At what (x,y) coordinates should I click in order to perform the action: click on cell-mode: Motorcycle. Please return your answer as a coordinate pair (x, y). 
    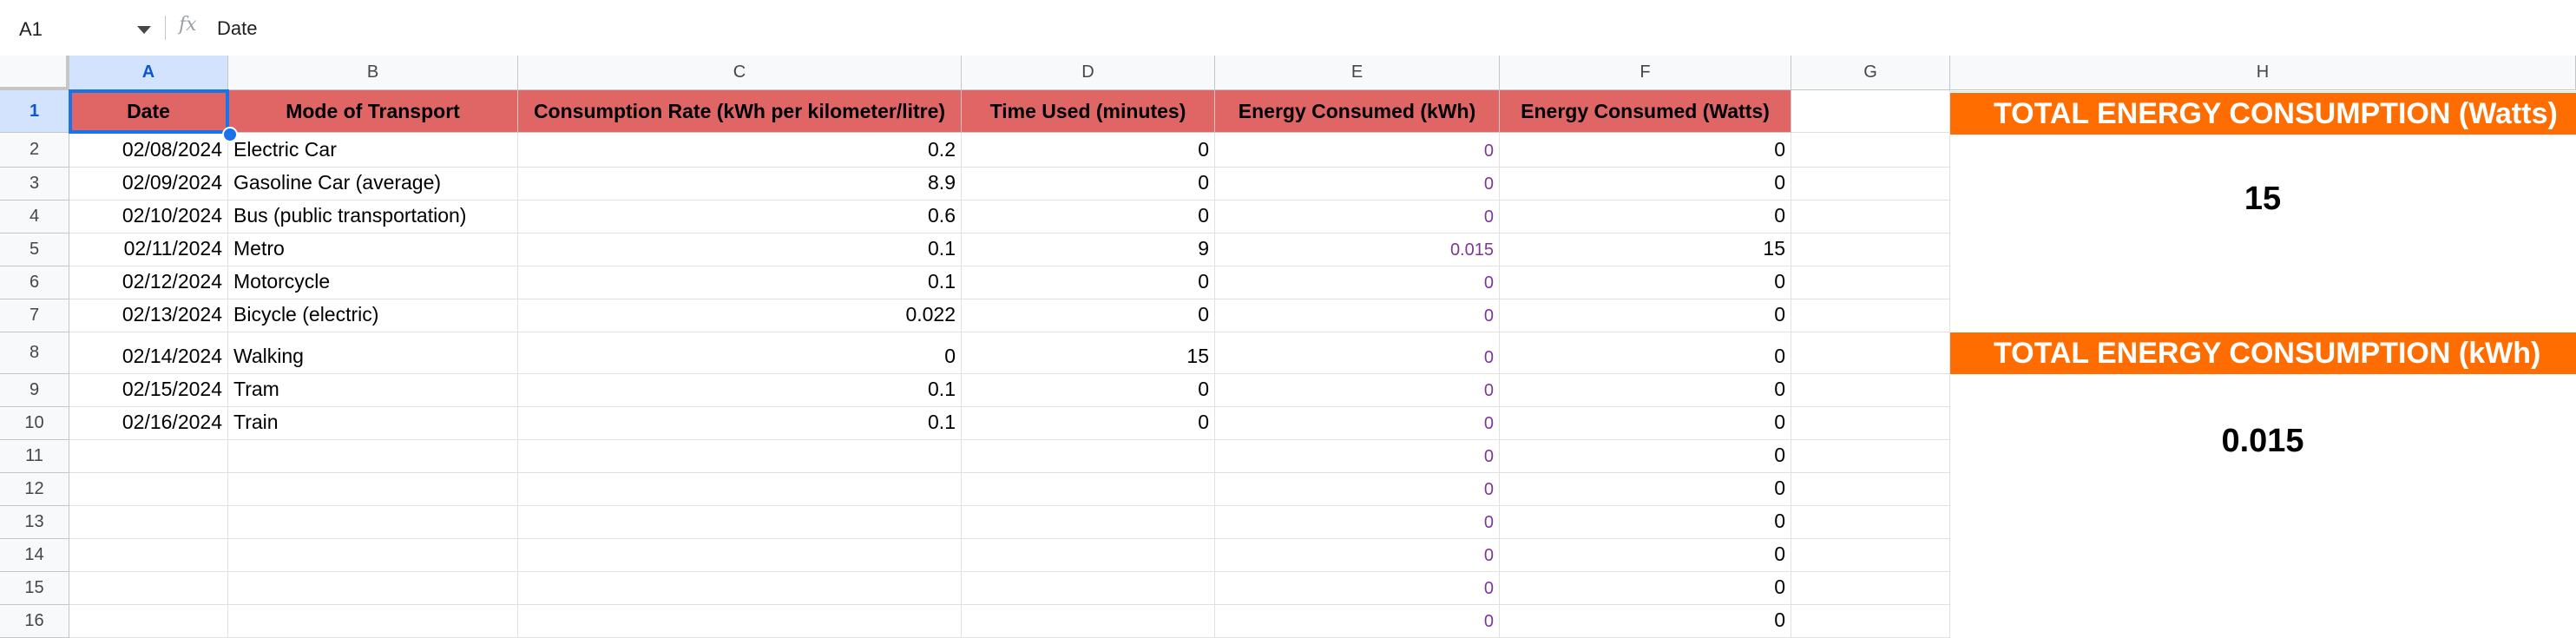
    Looking at the image, I should click on (373, 282).